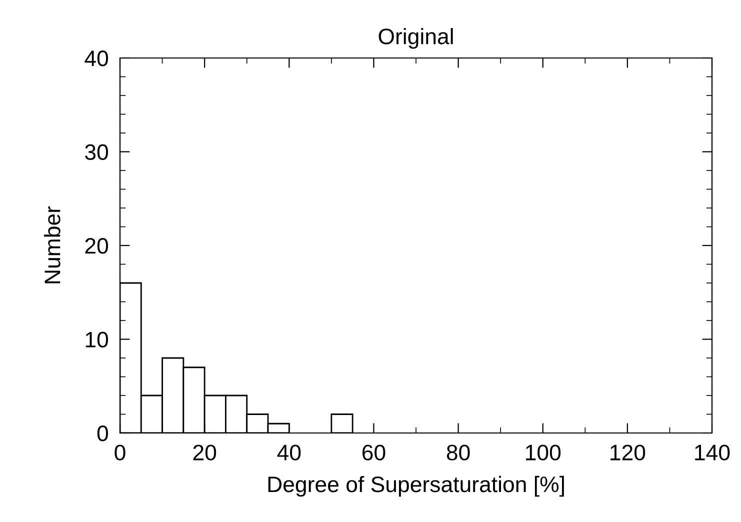 The image size is (741, 522). What do you see at coordinates (628, 452) in the screenshot?
I see `x-tick-label: 120` at bounding box center [628, 452].